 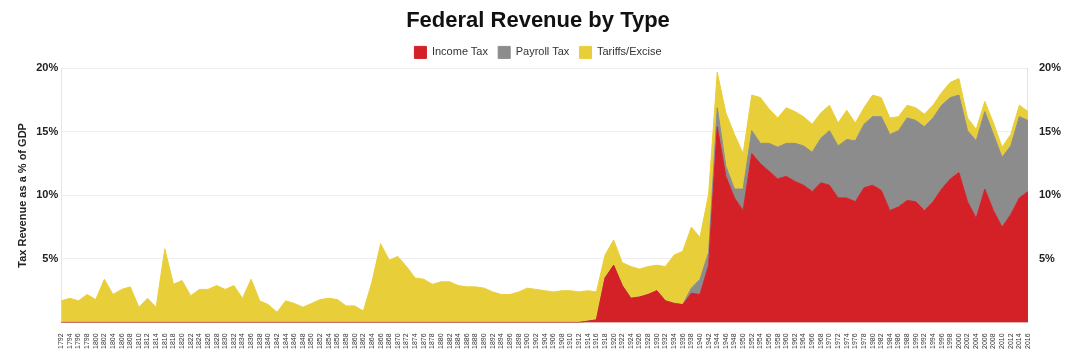 What do you see at coordinates (47, 130) in the screenshot?
I see `y-tick-label: 15%` at bounding box center [47, 130].